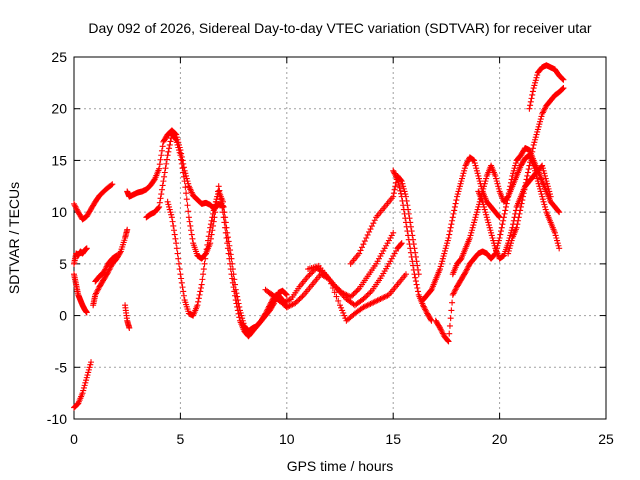  What do you see at coordinates (57, 419) in the screenshot?
I see `y-tick-label: -10` at bounding box center [57, 419].